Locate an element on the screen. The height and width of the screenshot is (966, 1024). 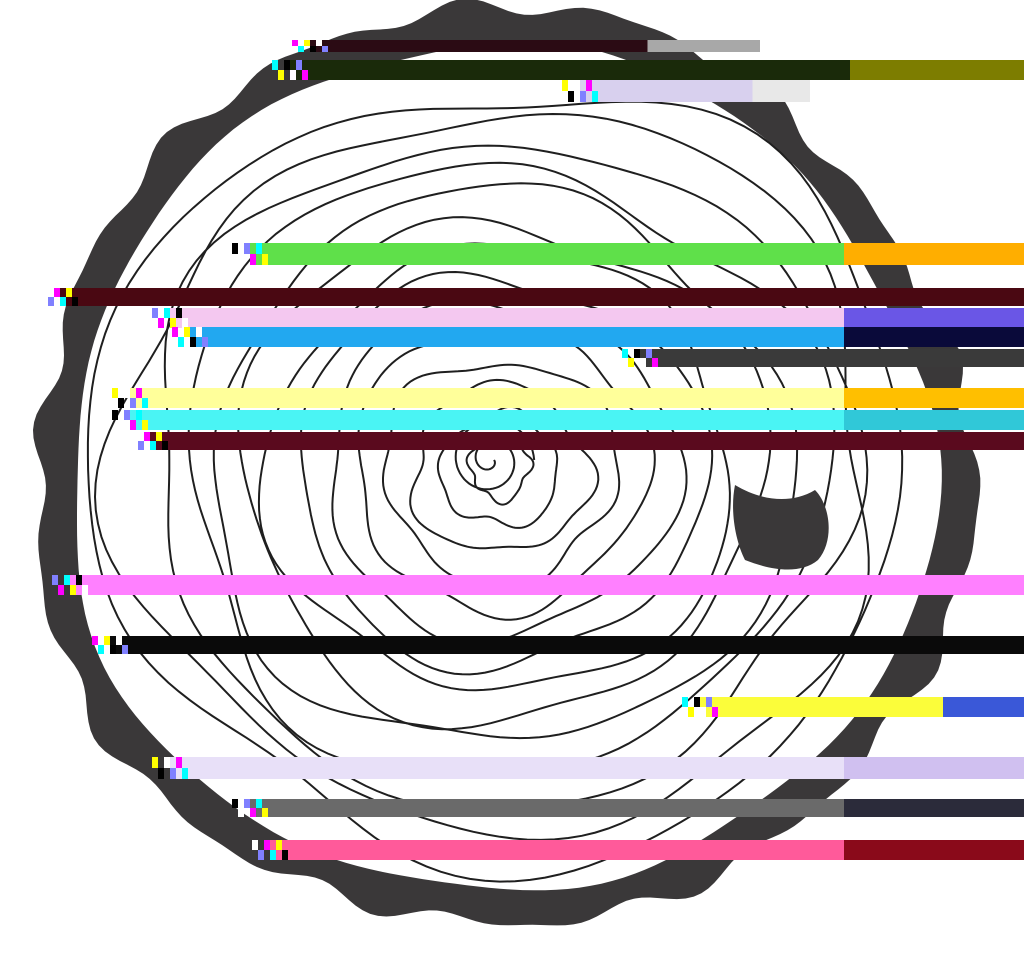
crack-shape is located at coordinates (781, 527).